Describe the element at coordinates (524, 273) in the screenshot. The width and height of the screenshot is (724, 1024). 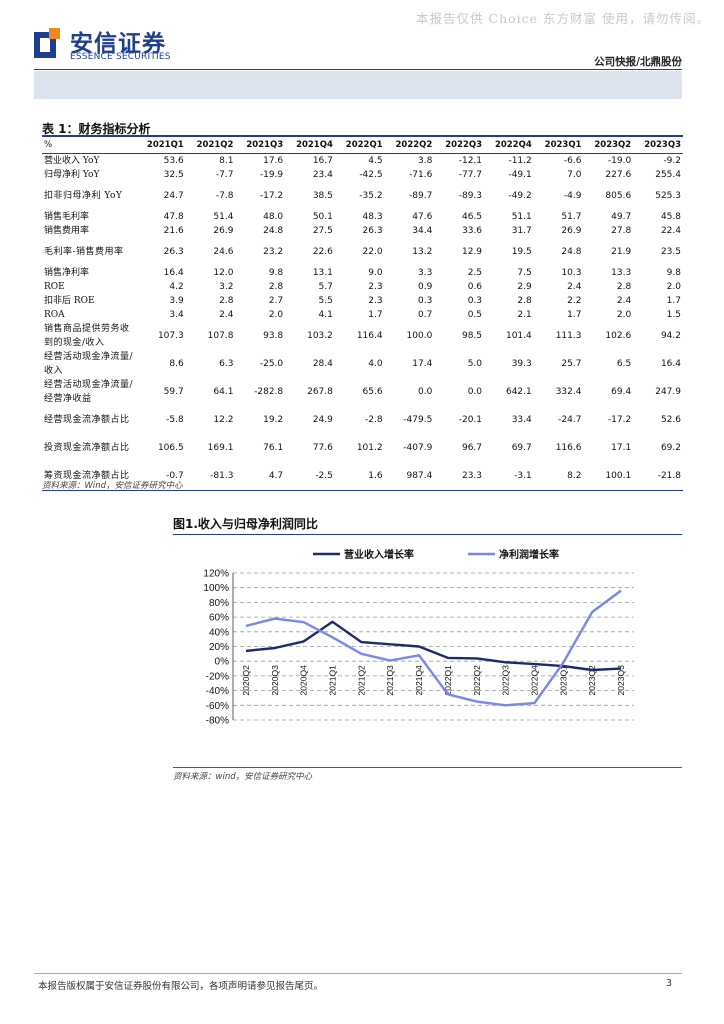
I see `table-cell: 7.5` at that location.